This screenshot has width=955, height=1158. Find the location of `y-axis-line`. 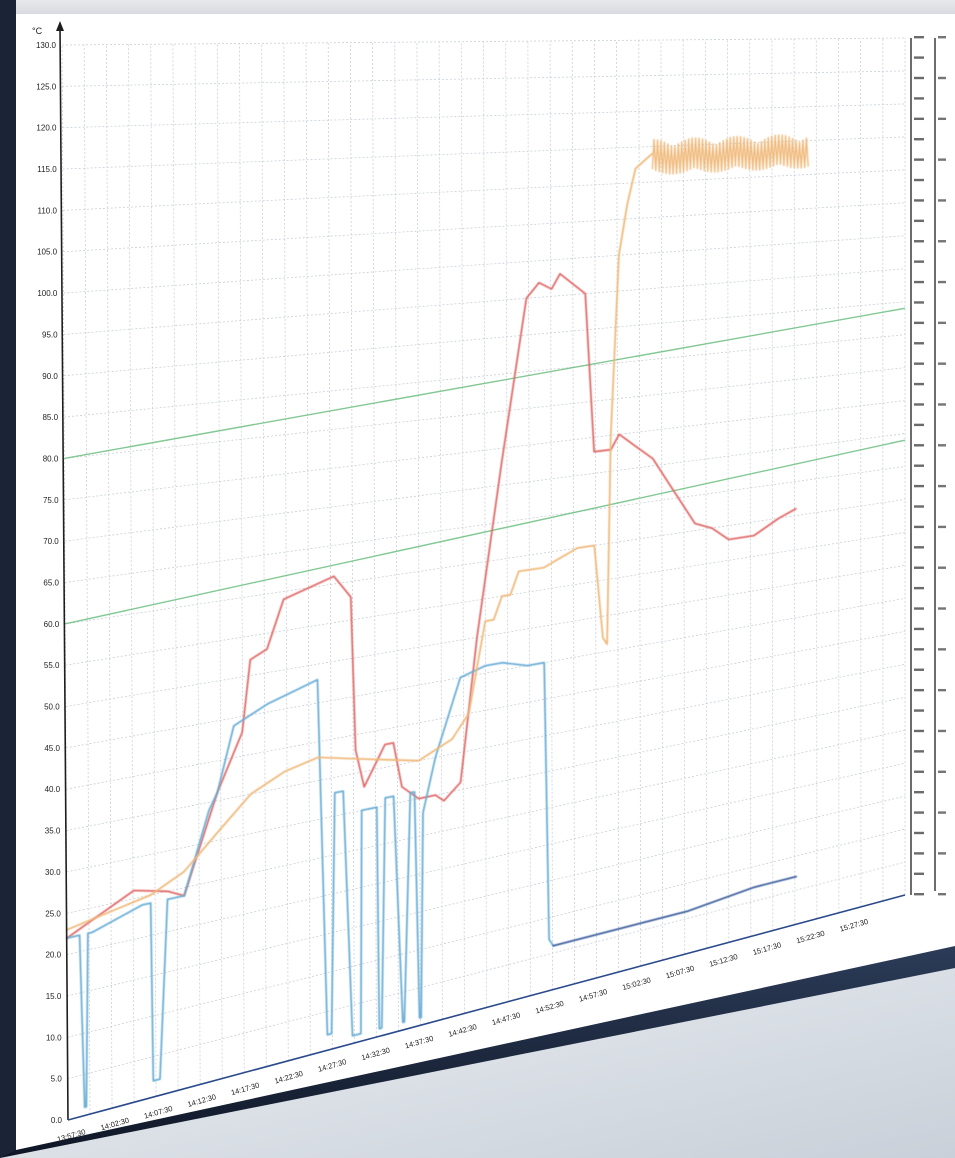

y-axis-line is located at coordinates (64, 573).